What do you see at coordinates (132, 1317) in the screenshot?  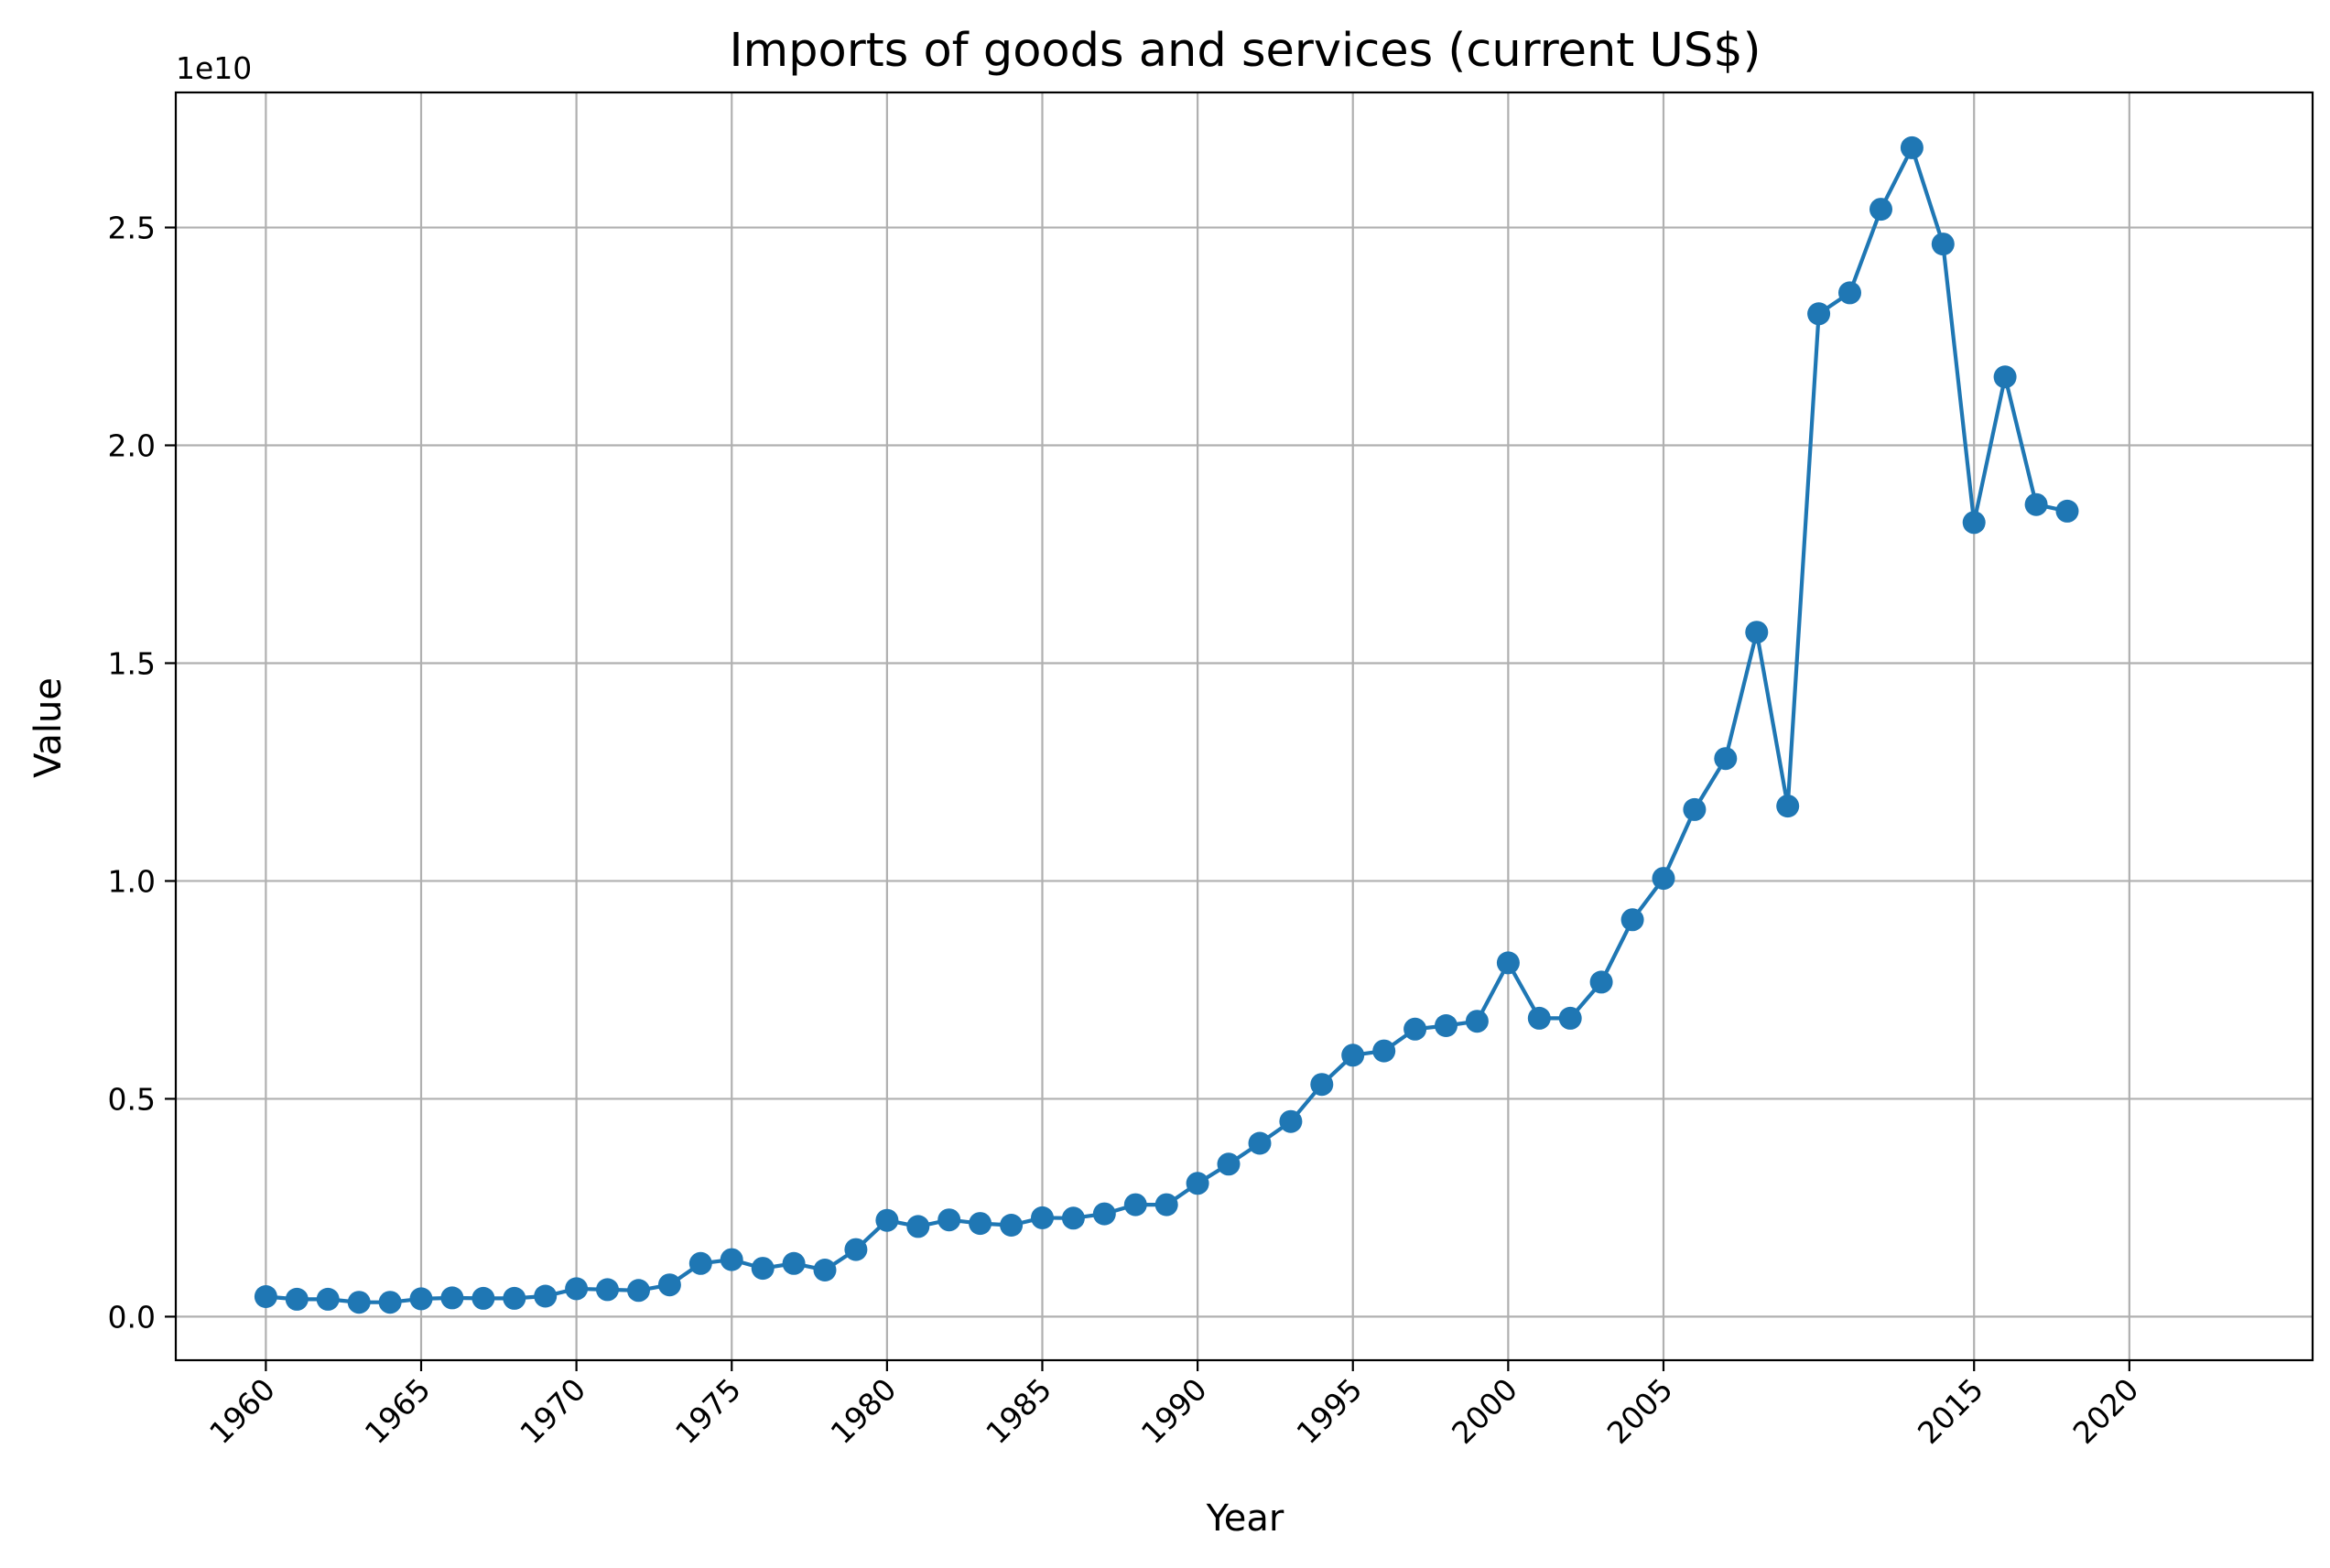 I see `y-tick-label: 0.0` at bounding box center [132, 1317].